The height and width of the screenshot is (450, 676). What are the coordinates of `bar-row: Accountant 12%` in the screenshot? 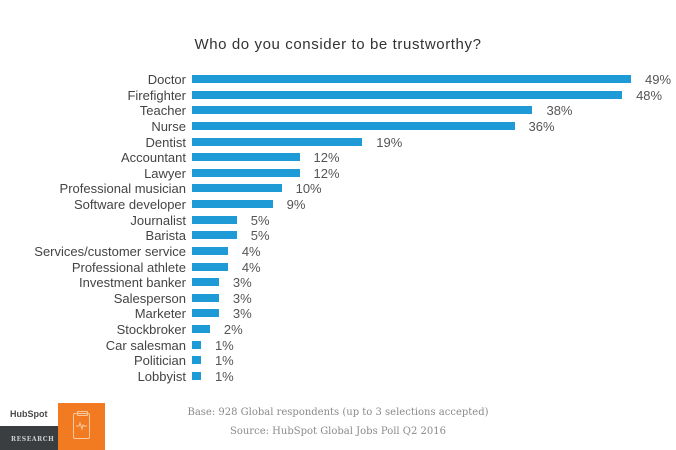 It's located at (338, 158).